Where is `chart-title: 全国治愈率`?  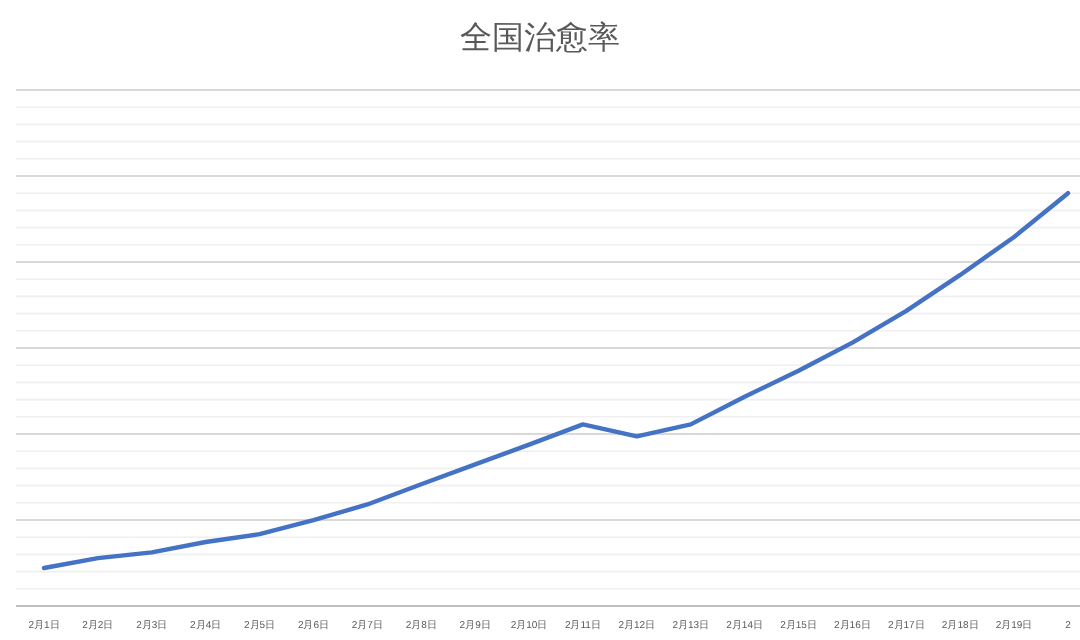
chart-title: 全国治愈率 is located at coordinates (540, 38).